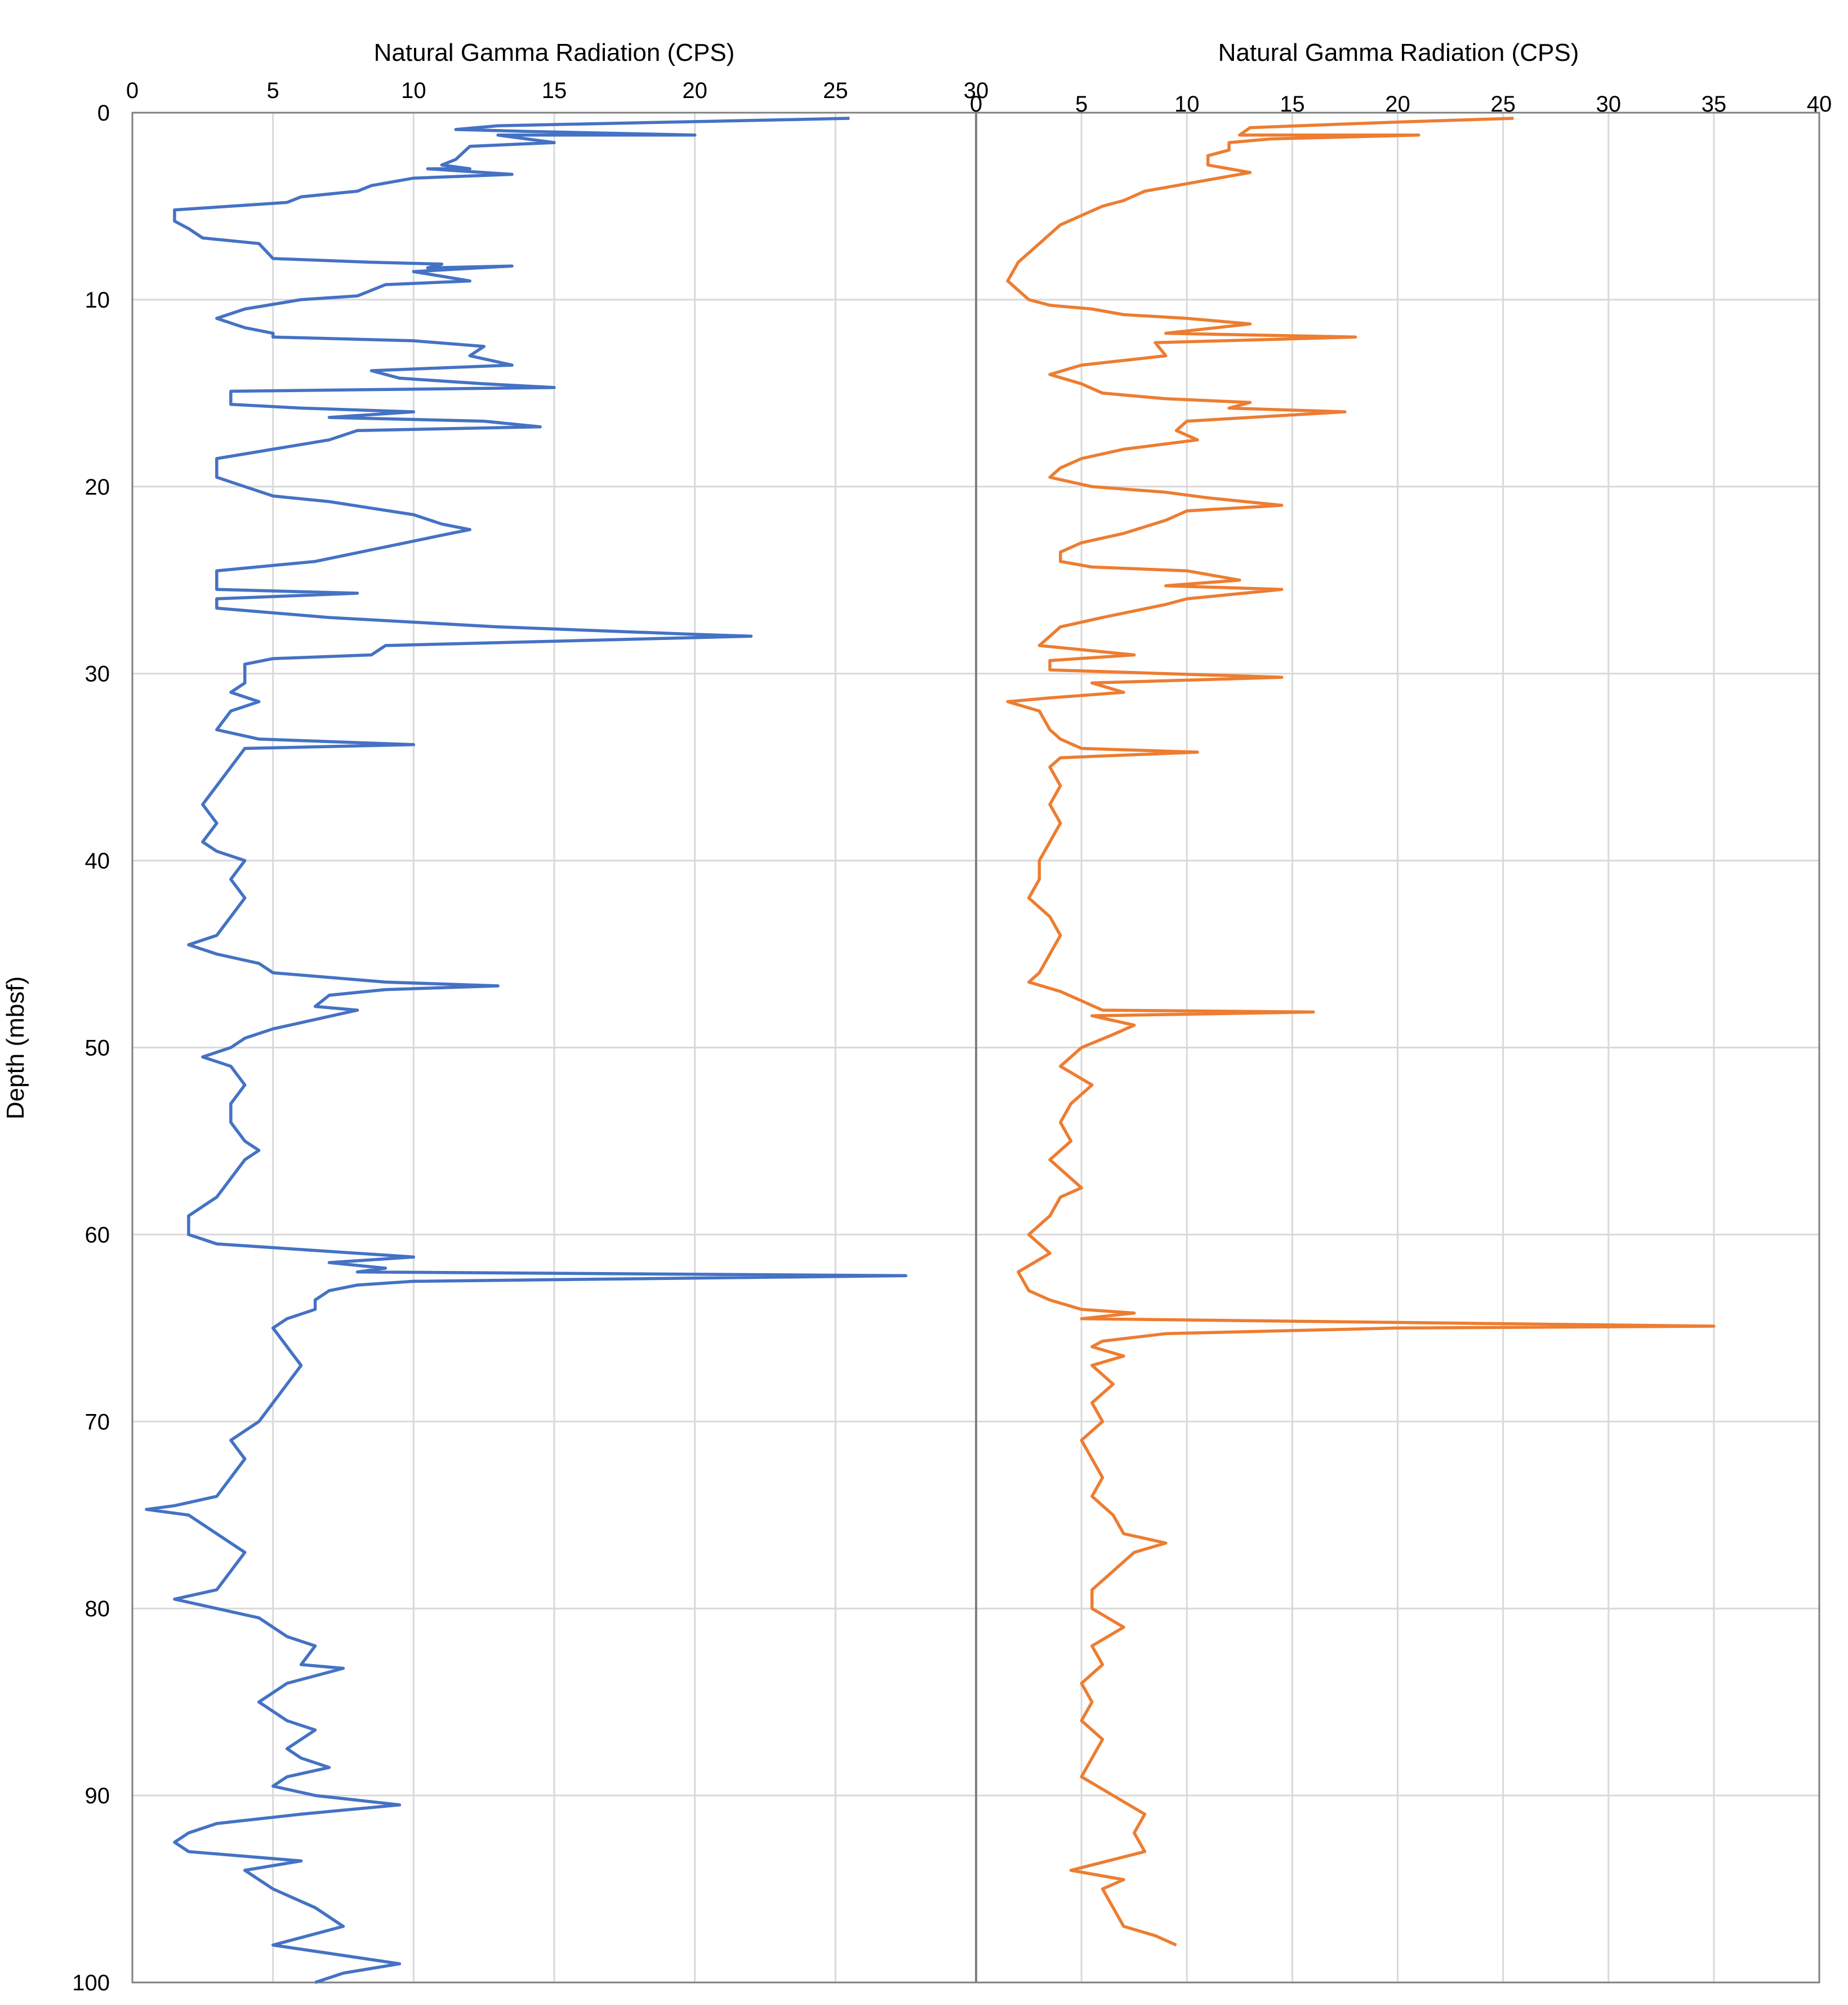 Image resolution: width=1848 pixels, height=2005 pixels. I want to click on y-tick-label: 90, so click(98, 1796).